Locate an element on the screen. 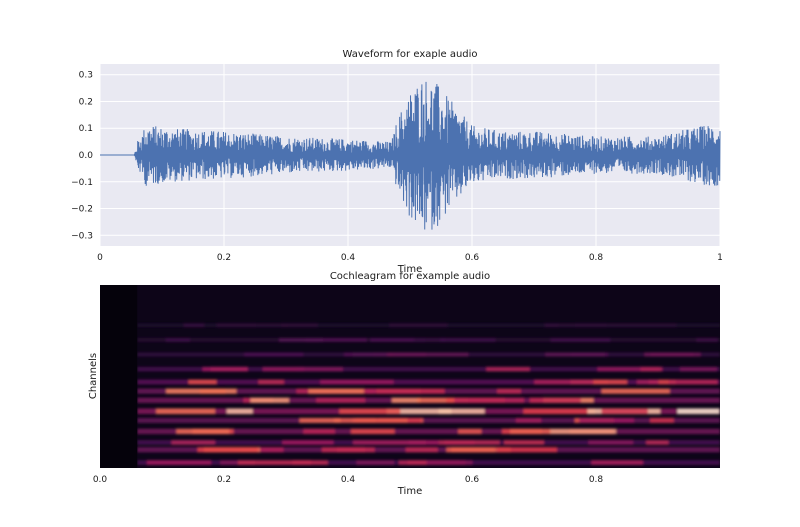 The image size is (800, 527). cochleagram-x-ticks: 0.0 0.2 0.4 0.6 0.8 is located at coordinates (348, 480).